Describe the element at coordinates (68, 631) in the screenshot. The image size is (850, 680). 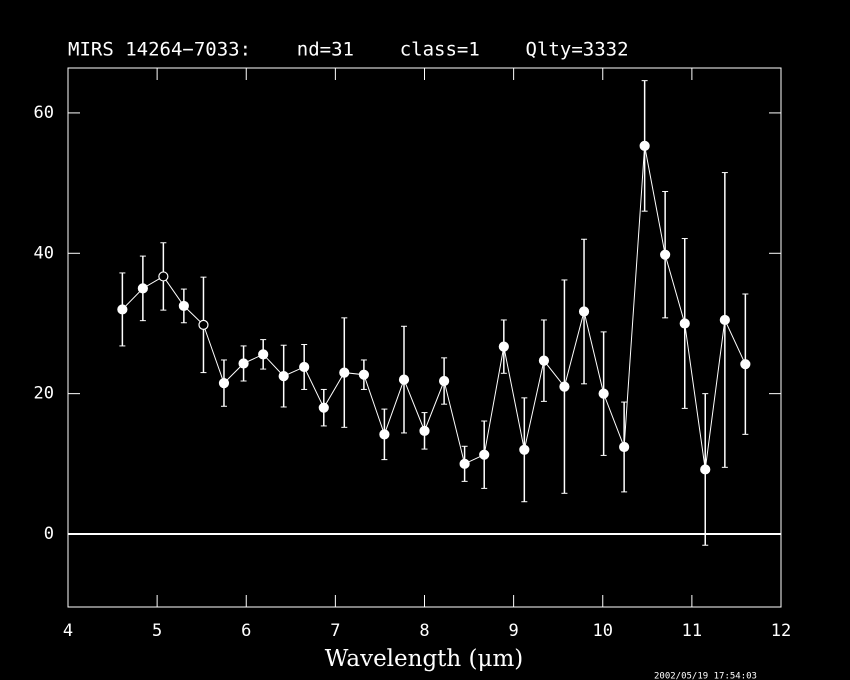
I see `x-tick-label: 4` at that location.